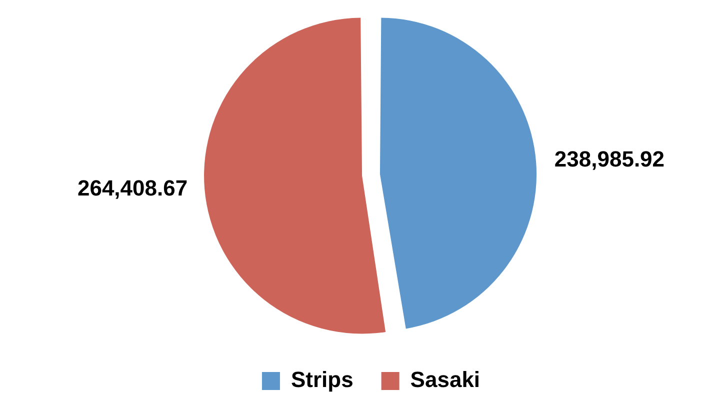  What do you see at coordinates (445, 379) in the screenshot?
I see `legend-label: Sasaki` at bounding box center [445, 379].